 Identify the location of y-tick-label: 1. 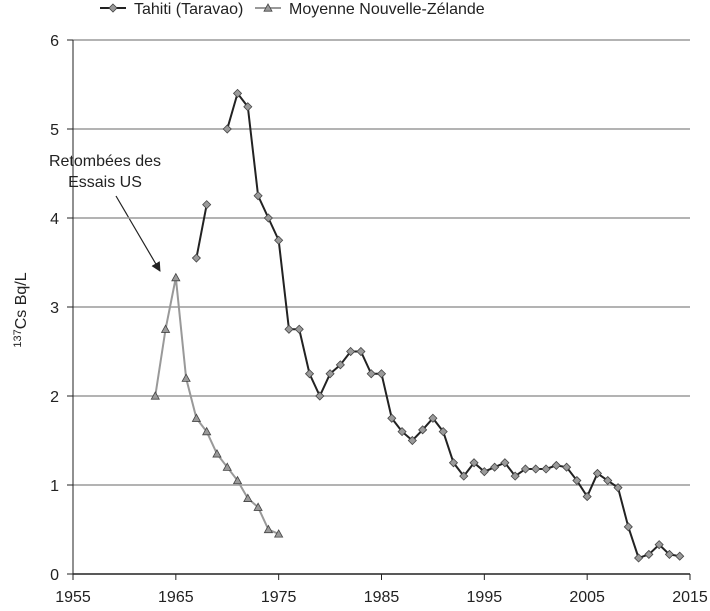
(54, 486).